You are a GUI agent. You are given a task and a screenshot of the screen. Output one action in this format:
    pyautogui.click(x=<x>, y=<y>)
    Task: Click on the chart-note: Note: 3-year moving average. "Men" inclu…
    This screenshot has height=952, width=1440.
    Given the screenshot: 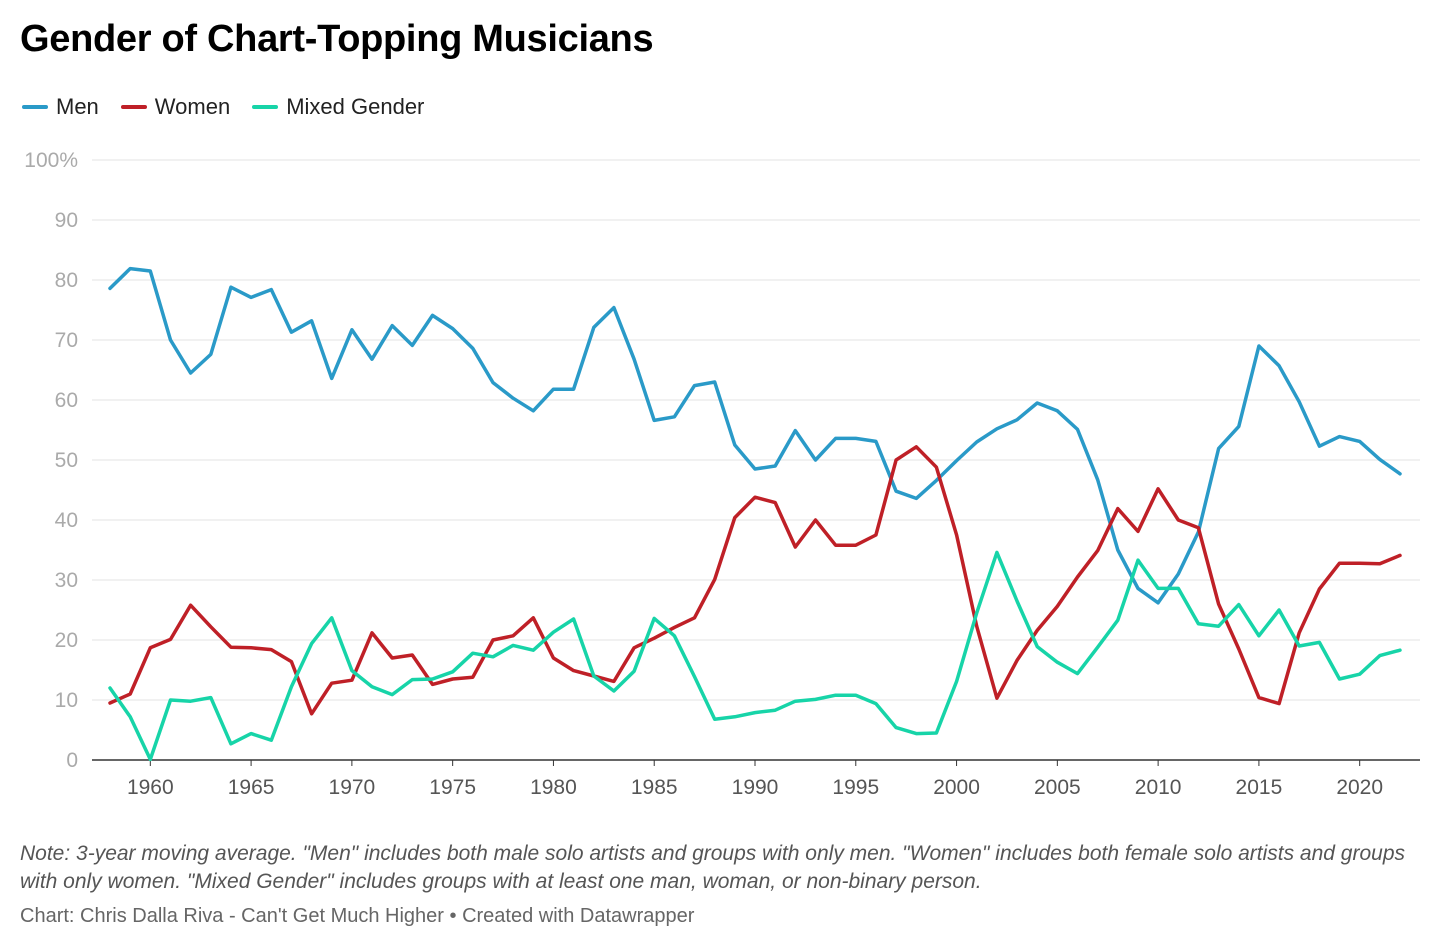 What is the action you would take?
    pyautogui.click(x=713, y=867)
    